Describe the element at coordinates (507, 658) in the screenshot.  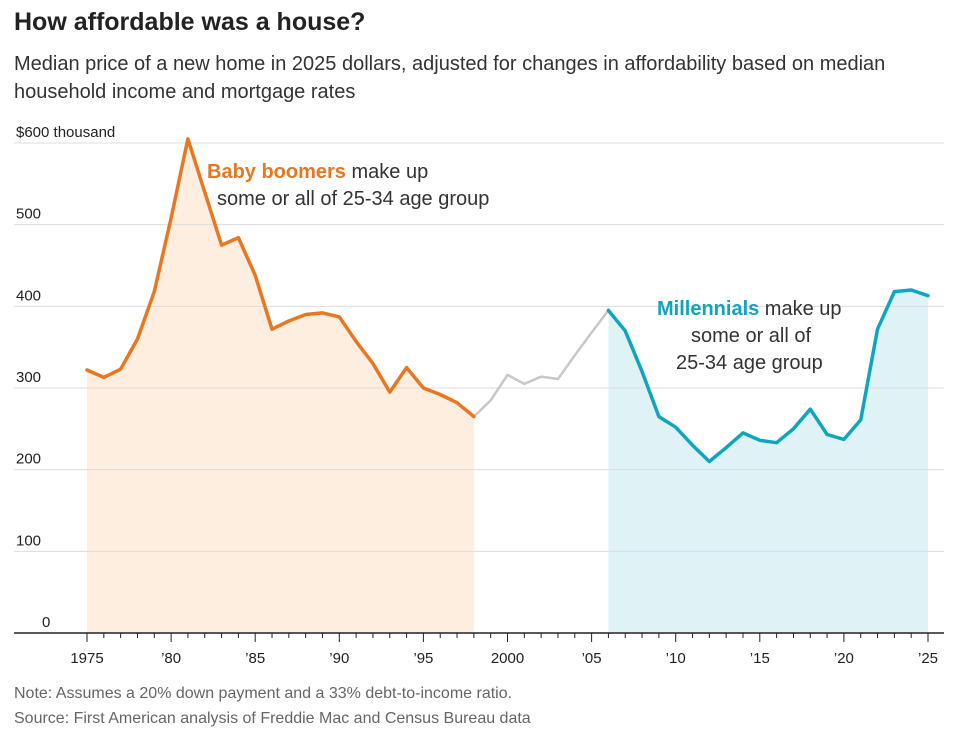
I see `x-tick-label: 2000` at that location.